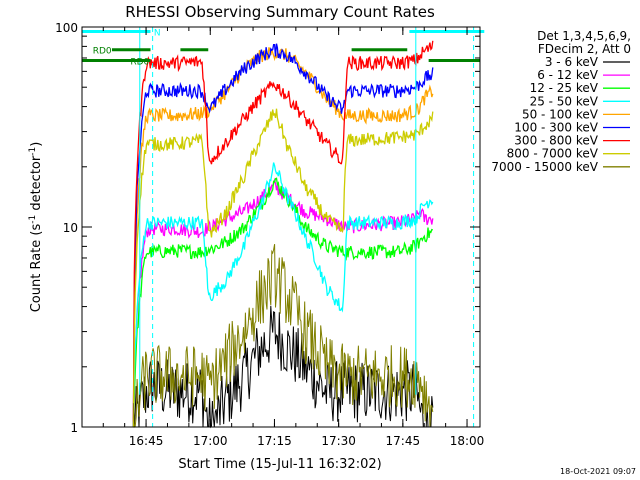  I want to click on y-tick-label: 100, so click(66, 28).